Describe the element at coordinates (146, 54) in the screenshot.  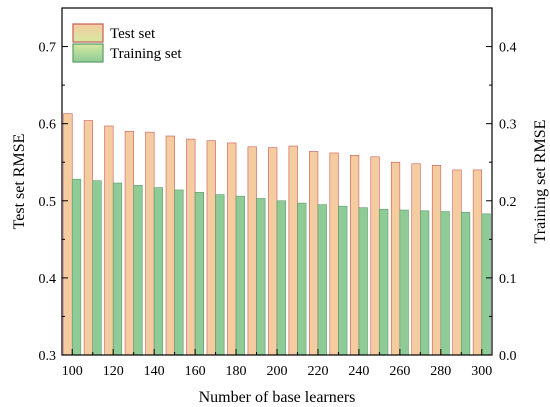
I see `legend-label-training-set: Training set` at that location.